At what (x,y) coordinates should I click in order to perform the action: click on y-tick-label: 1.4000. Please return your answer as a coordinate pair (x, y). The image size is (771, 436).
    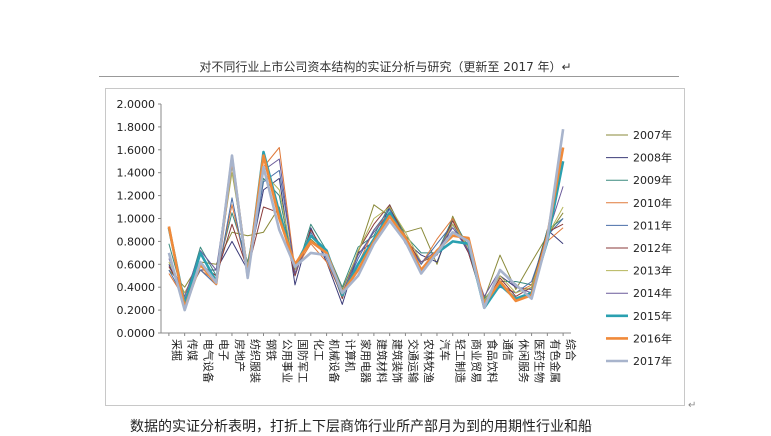
    Looking at the image, I should click on (136, 173).